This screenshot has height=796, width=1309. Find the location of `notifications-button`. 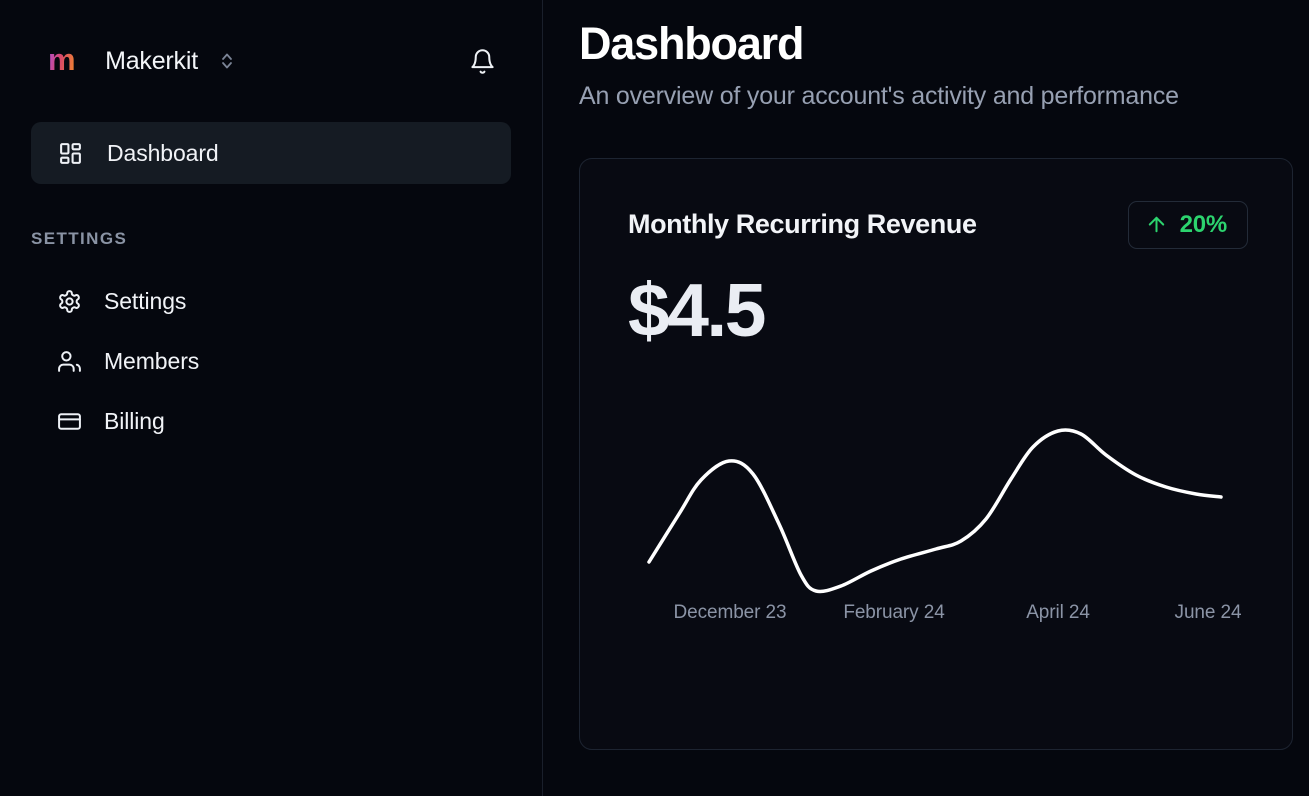

notifications-button is located at coordinates (482, 61).